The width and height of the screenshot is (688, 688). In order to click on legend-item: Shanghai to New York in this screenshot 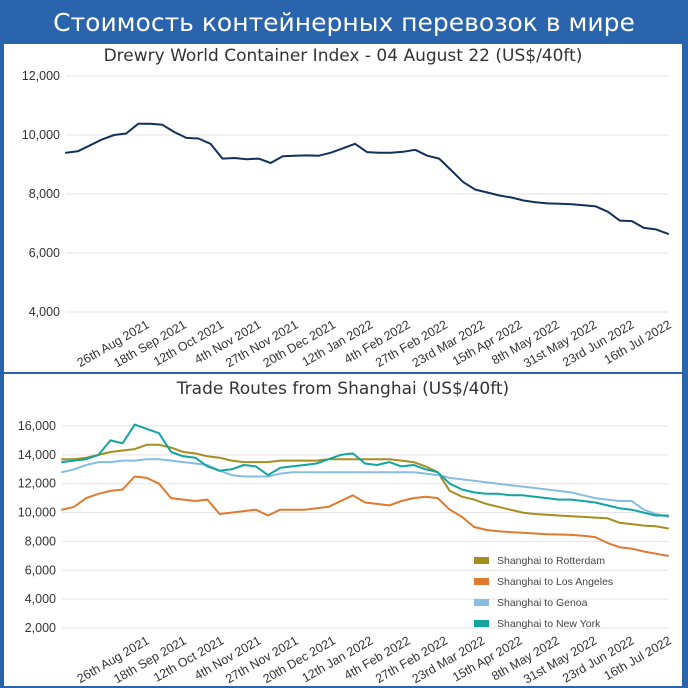, I will do `click(574, 623)`.